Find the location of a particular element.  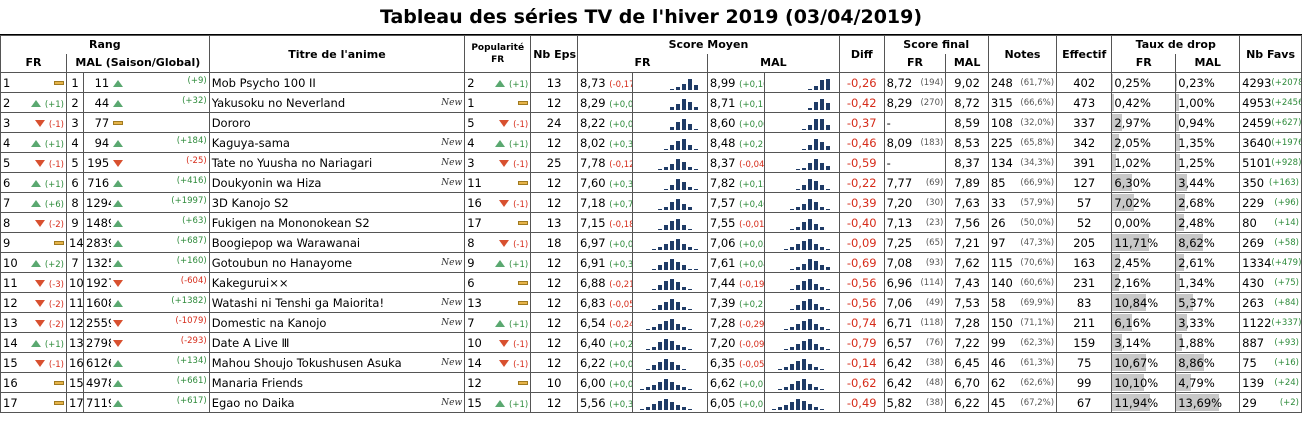

popularity-rank: 15 is located at coordinates (474, 402).